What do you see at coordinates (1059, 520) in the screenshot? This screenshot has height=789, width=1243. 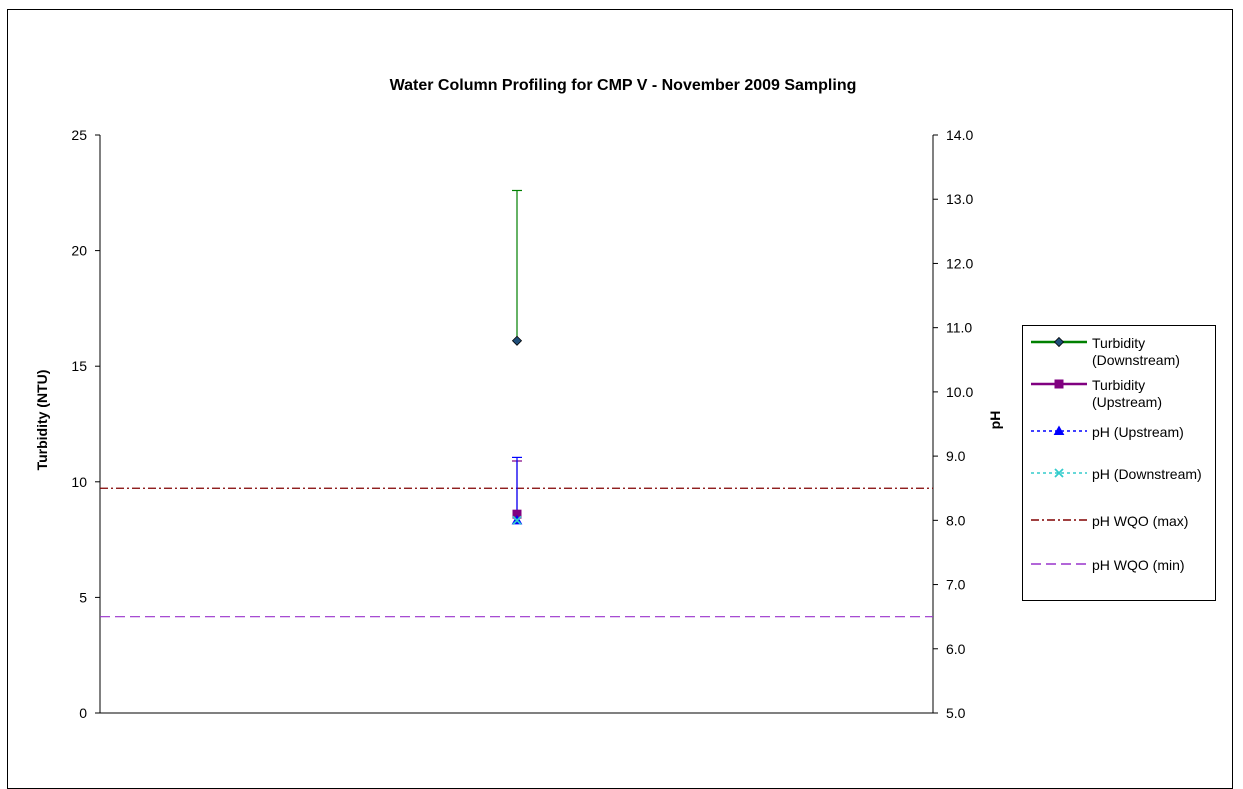 I see `legend-ph-wqo-max-symbol` at bounding box center [1059, 520].